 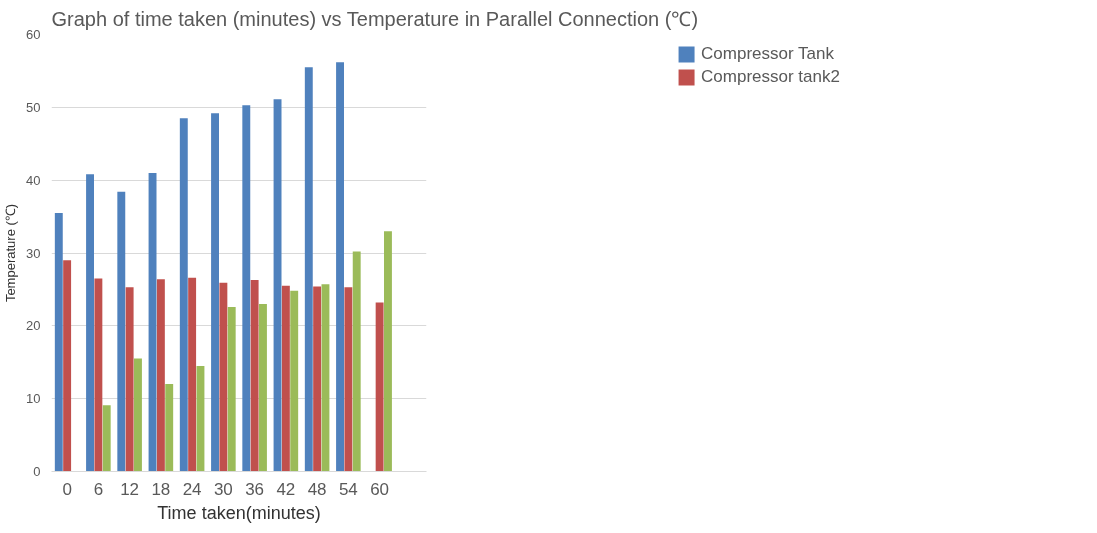 What do you see at coordinates (380, 489) in the screenshot?
I see `x-tick-label: 60` at bounding box center [380, 489].